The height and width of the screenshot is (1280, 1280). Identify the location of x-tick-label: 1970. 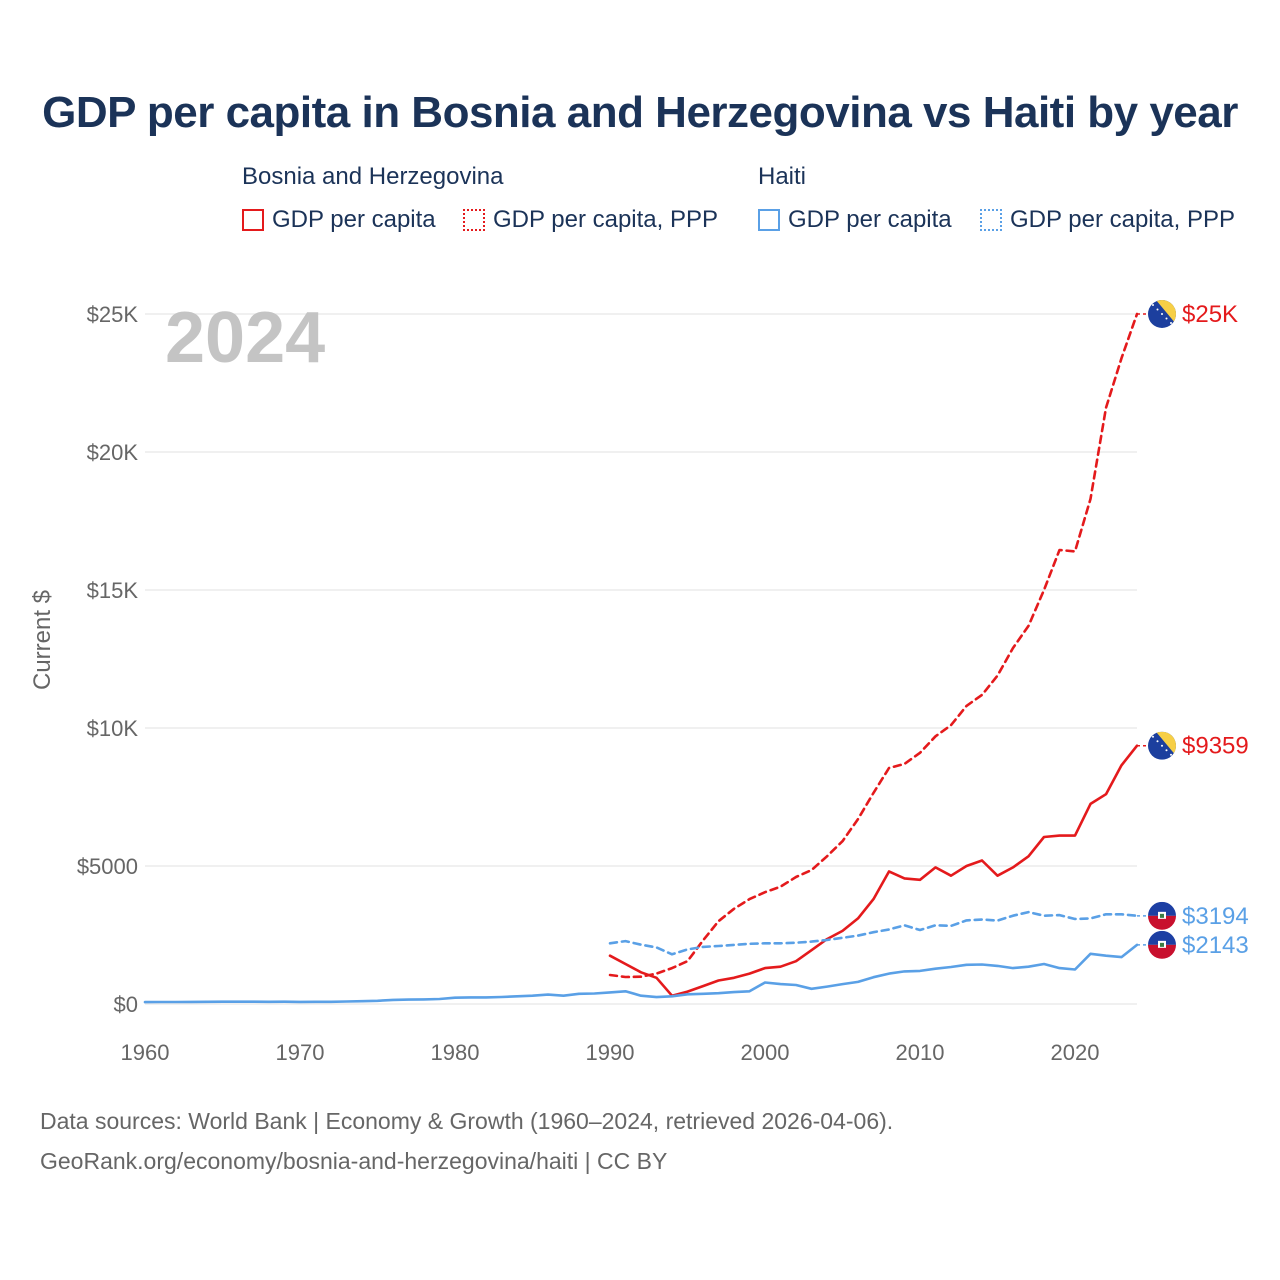
(300, 1052).